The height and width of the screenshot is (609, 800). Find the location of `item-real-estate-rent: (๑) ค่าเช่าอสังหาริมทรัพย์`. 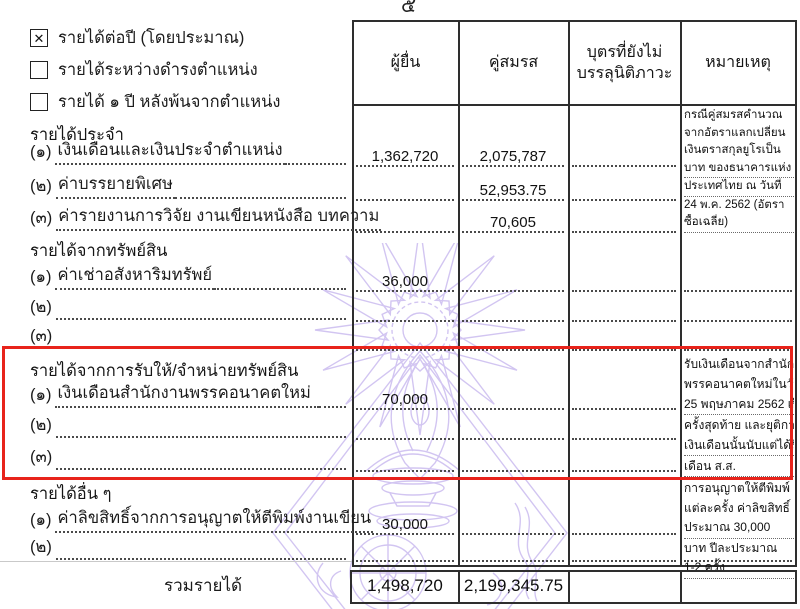

item-real-estate-rent: (๑) ค่าเช่าอสังหาริมทรัพย์ is located at coordinates (188, 278).